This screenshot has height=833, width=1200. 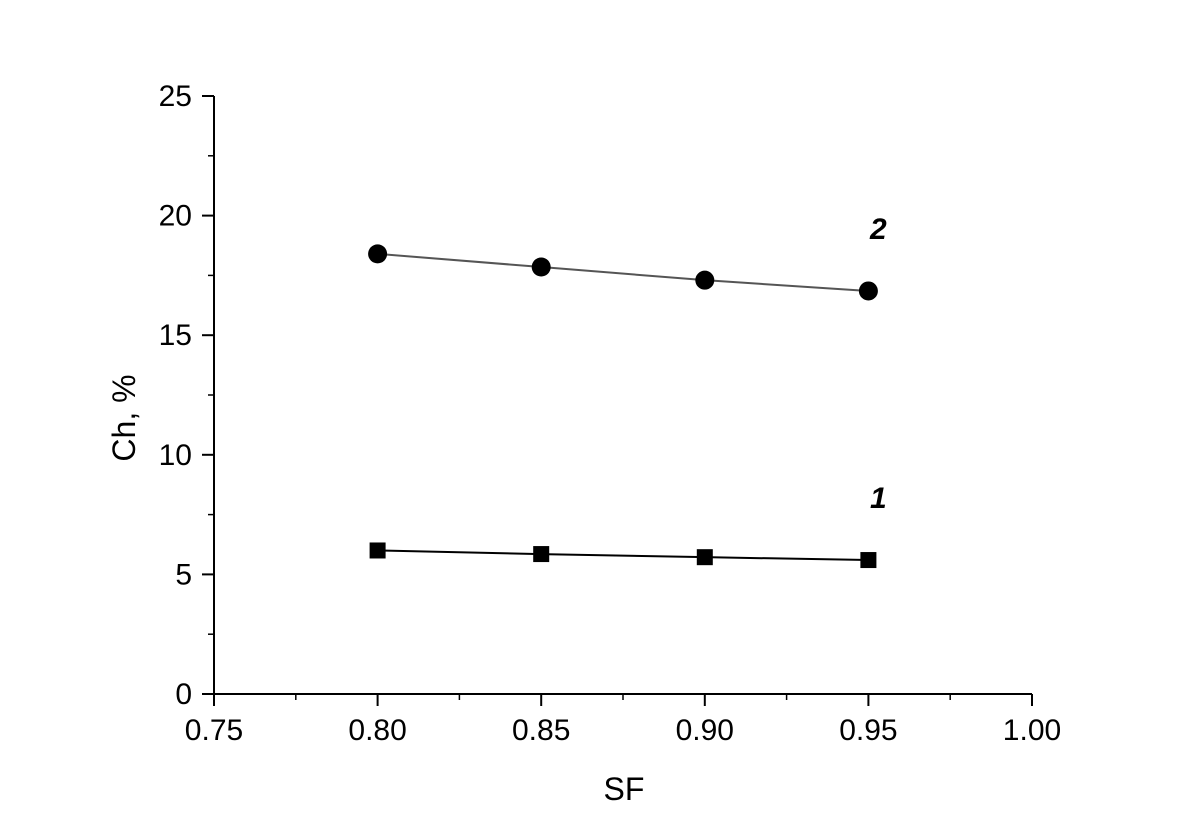 I want to click on series-2-line, so click(x=623, y=272).